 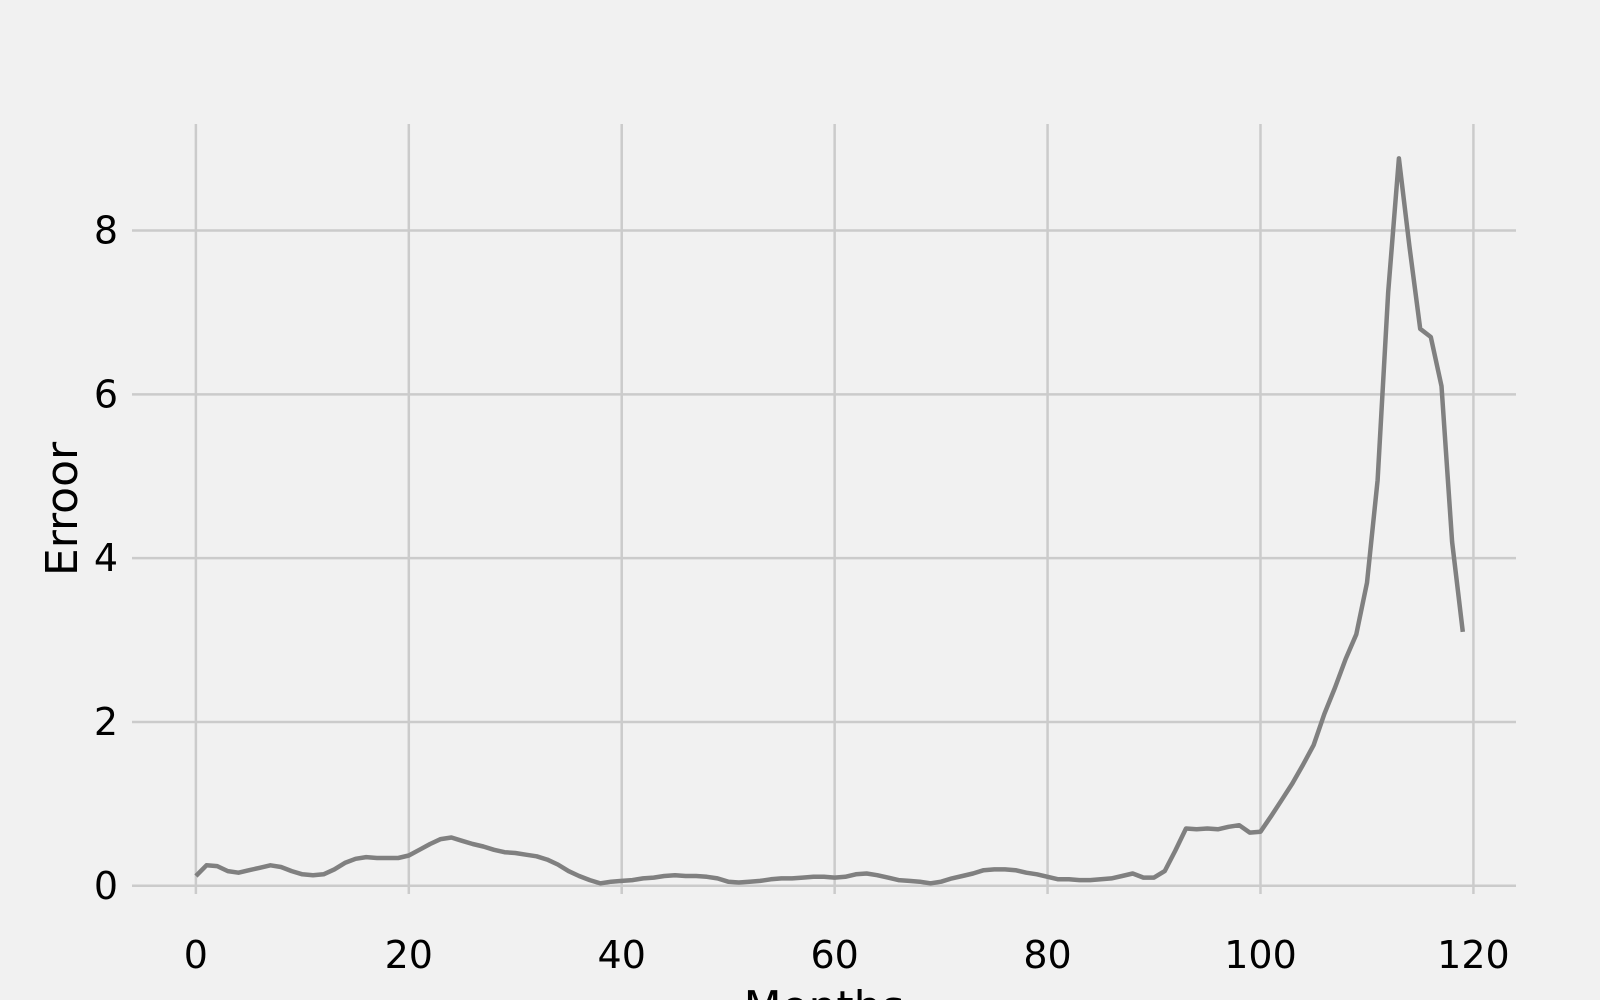 What do you see at coordinates (106, 722) in the screenshot?
I see `y-tick-label: 2` at bounding box center [106, 722].